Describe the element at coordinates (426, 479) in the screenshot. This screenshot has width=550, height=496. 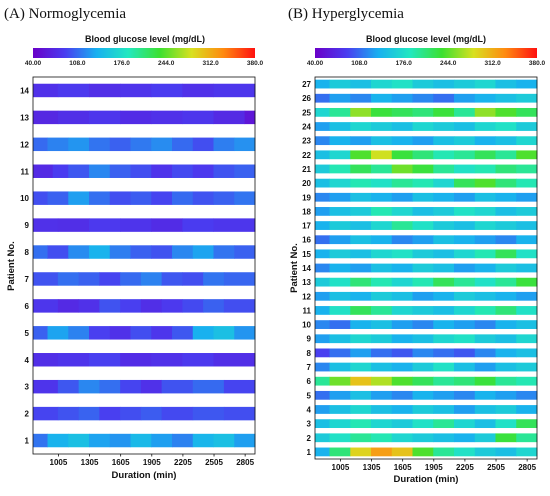
I see `x-axis-label: Duration (min)` at that location.